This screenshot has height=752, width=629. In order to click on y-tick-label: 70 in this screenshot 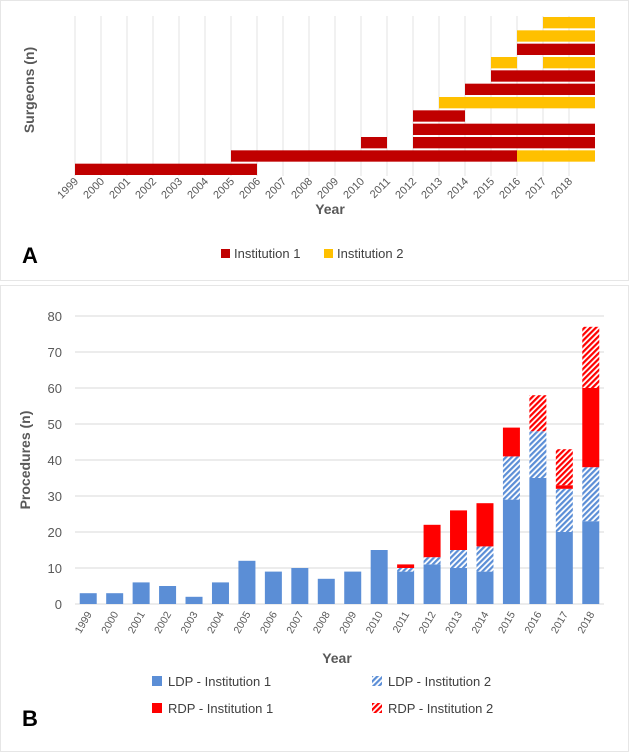, I will do `click(55, 352)`.